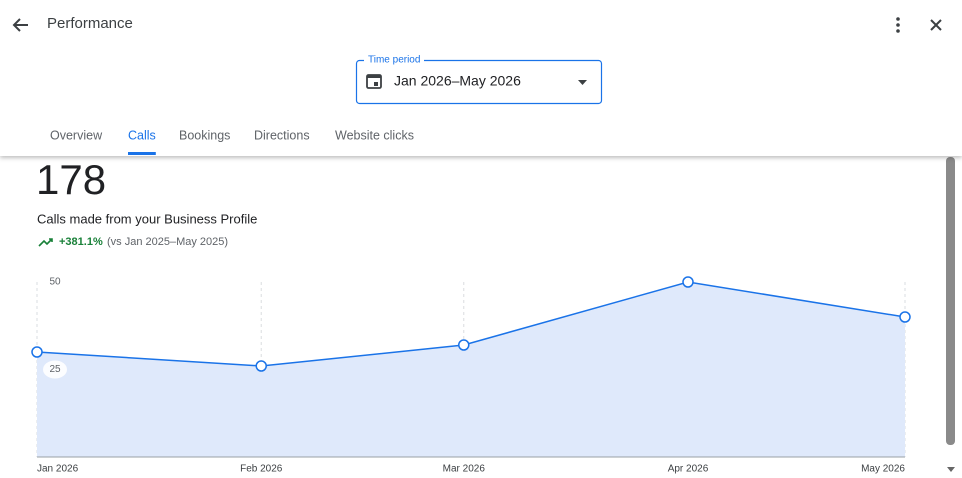  Describe the element at coordinates (582, 82) in the screenshot. I see `dropdown-arrow` at that location.